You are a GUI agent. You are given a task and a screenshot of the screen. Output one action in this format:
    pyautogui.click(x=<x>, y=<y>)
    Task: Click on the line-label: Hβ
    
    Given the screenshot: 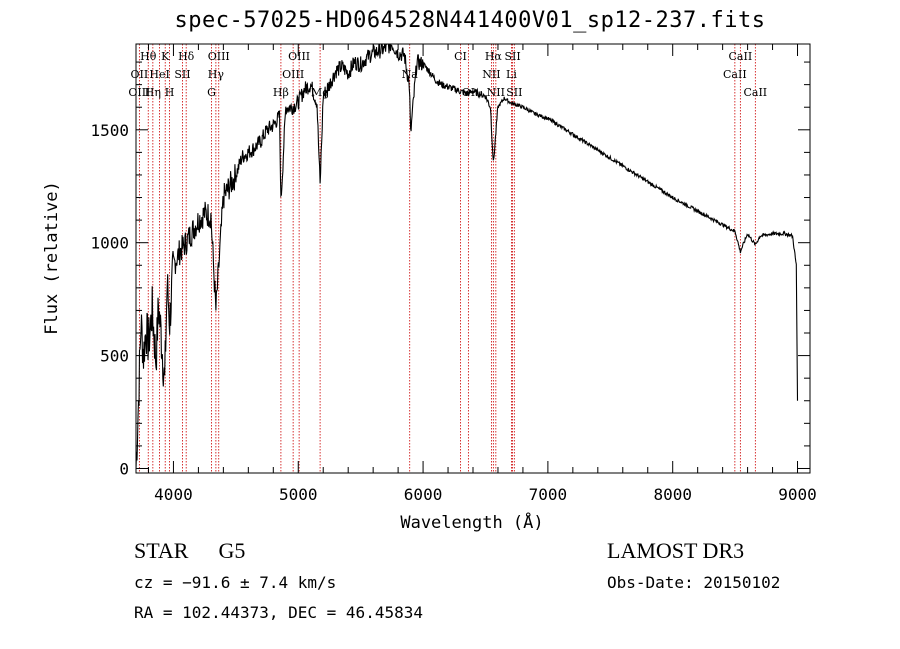 What is the action you would take?
    pyautogui.click(x=281, y=92)
    